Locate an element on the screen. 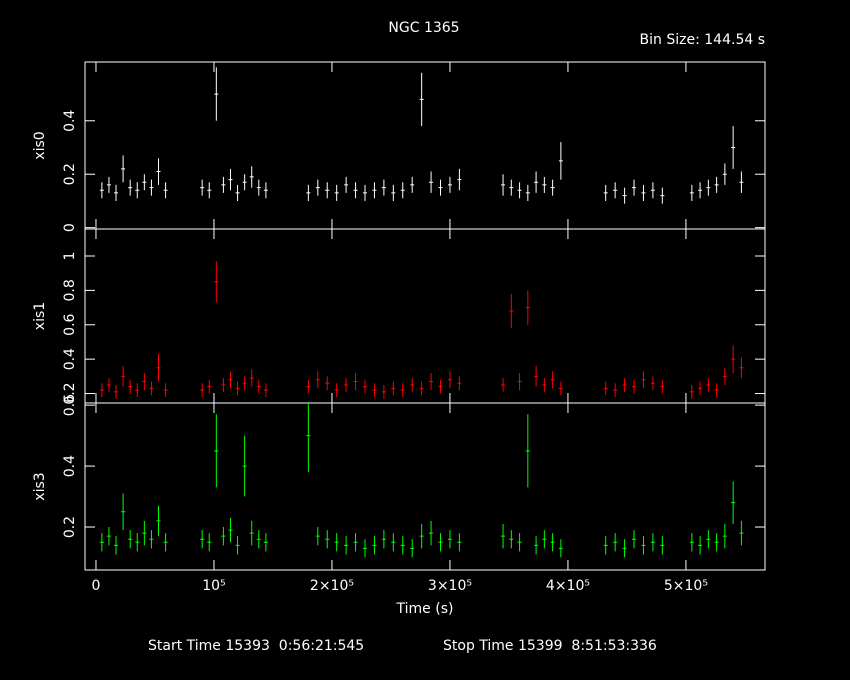  x-tick-label: 0 is located at coordinates (96, 586).